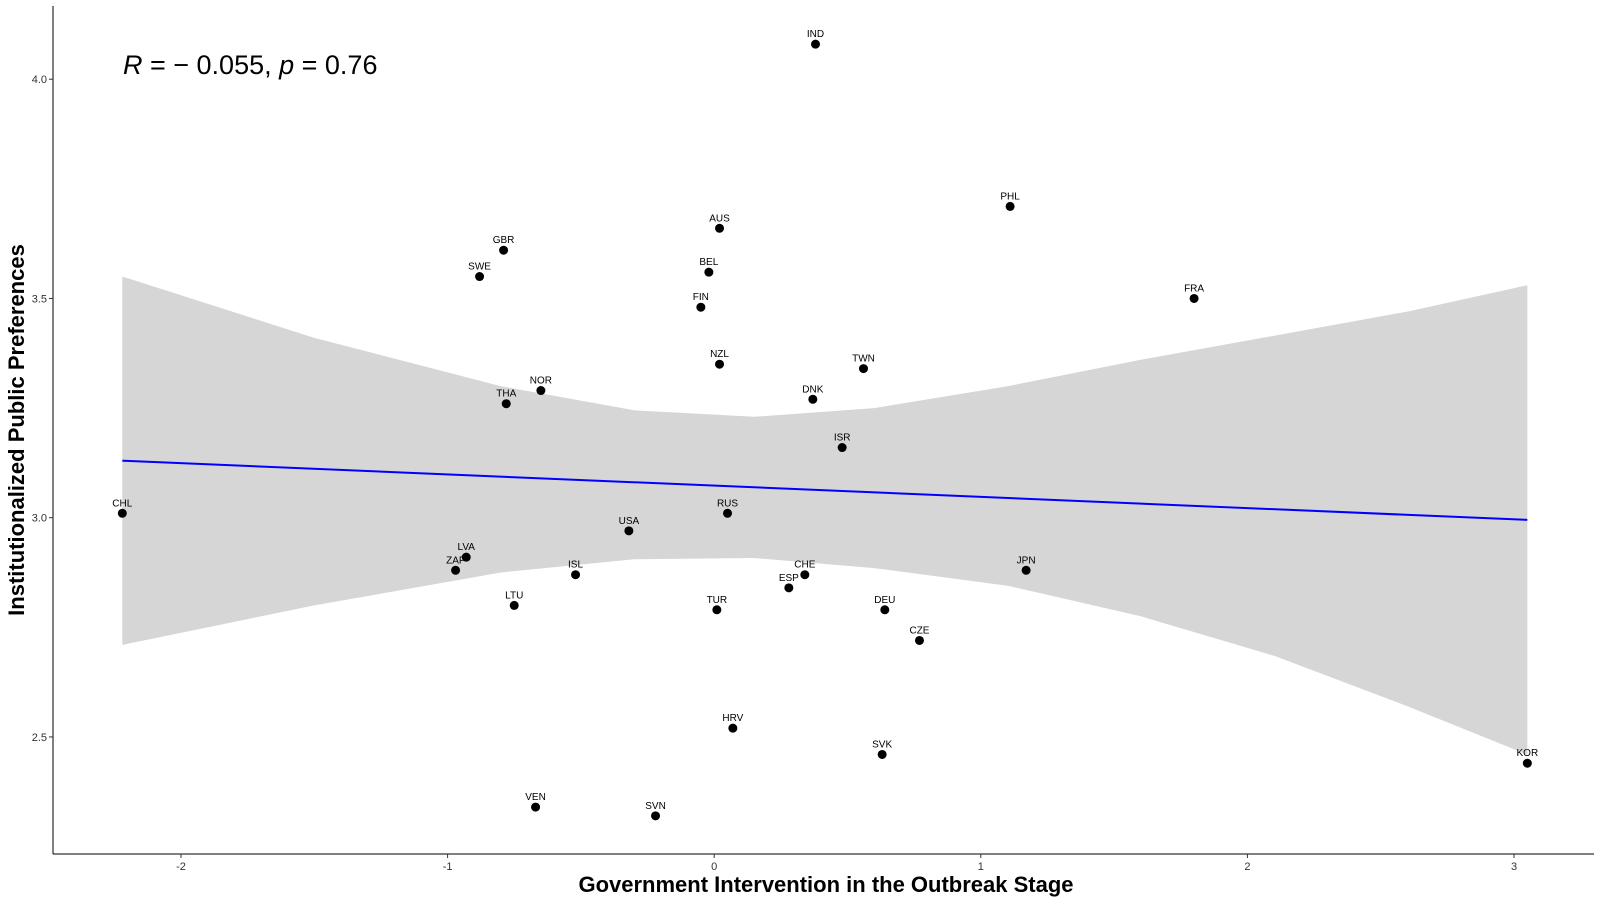 The width and height of the screenshot is (1600, 900). Describe the element at coordinates (39, 738) in the screenshot. I see `y-tick-label: 2.5` at that location.